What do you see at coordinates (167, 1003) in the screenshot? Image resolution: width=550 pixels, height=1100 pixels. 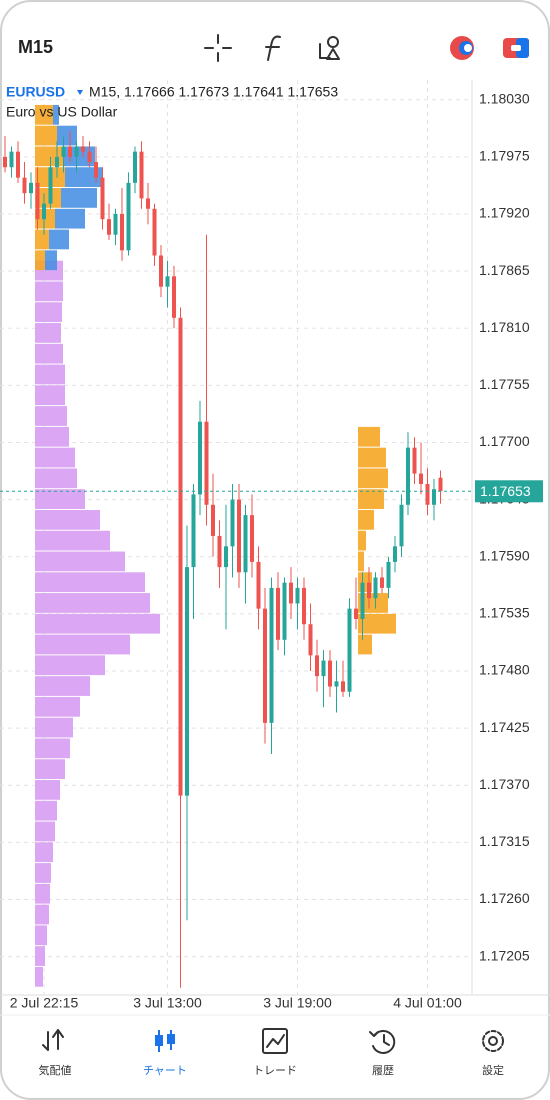 I see `x-tick-label: 3 Jul 13:00` at bounding box center [167, 1003].